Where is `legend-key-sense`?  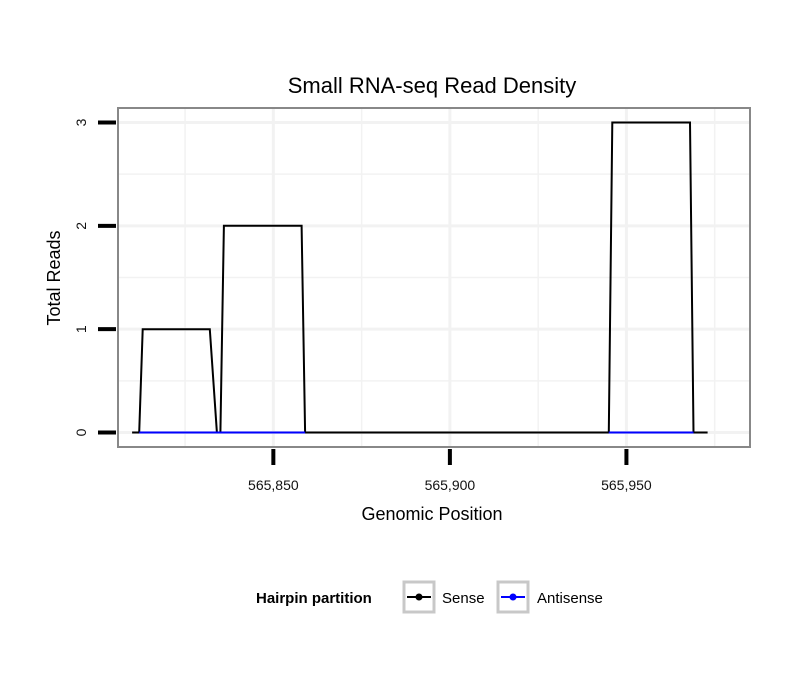
legend-key-sense is located at coordinates (419, 597).